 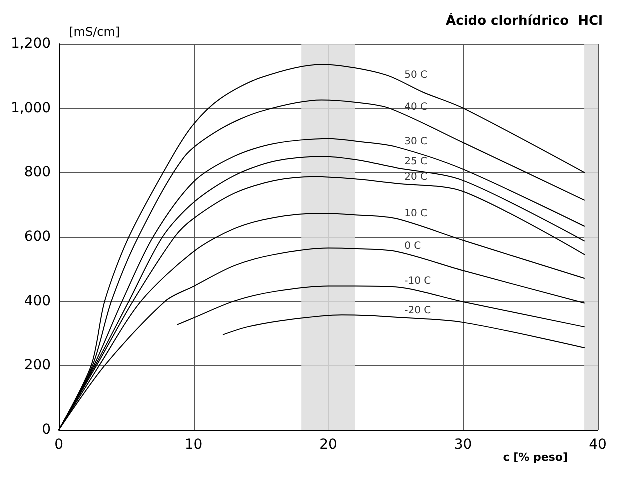 I want to click on y-axis-title: [mS/cm], so click(x=94, y=32).